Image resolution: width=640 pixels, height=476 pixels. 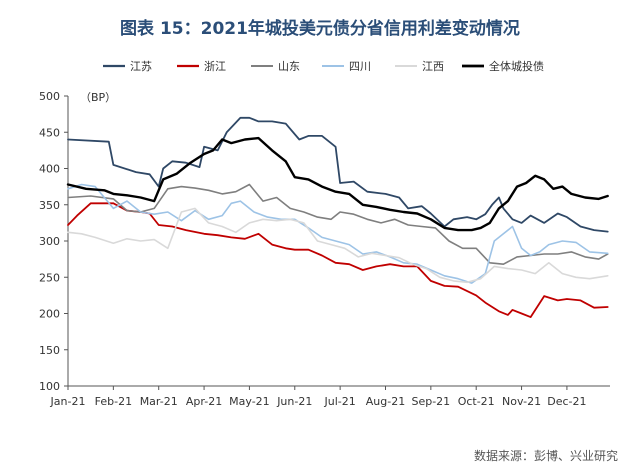 I want to click on legend-label: 四川, so click(x=360, y=66).